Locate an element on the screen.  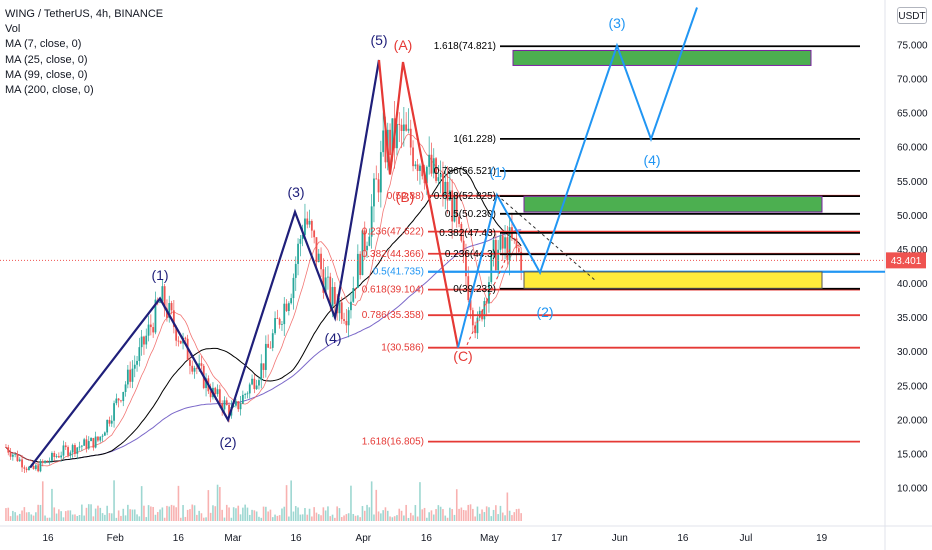
legend-ma99: MA (99, close, 0) is located at coordinates (46, 74).